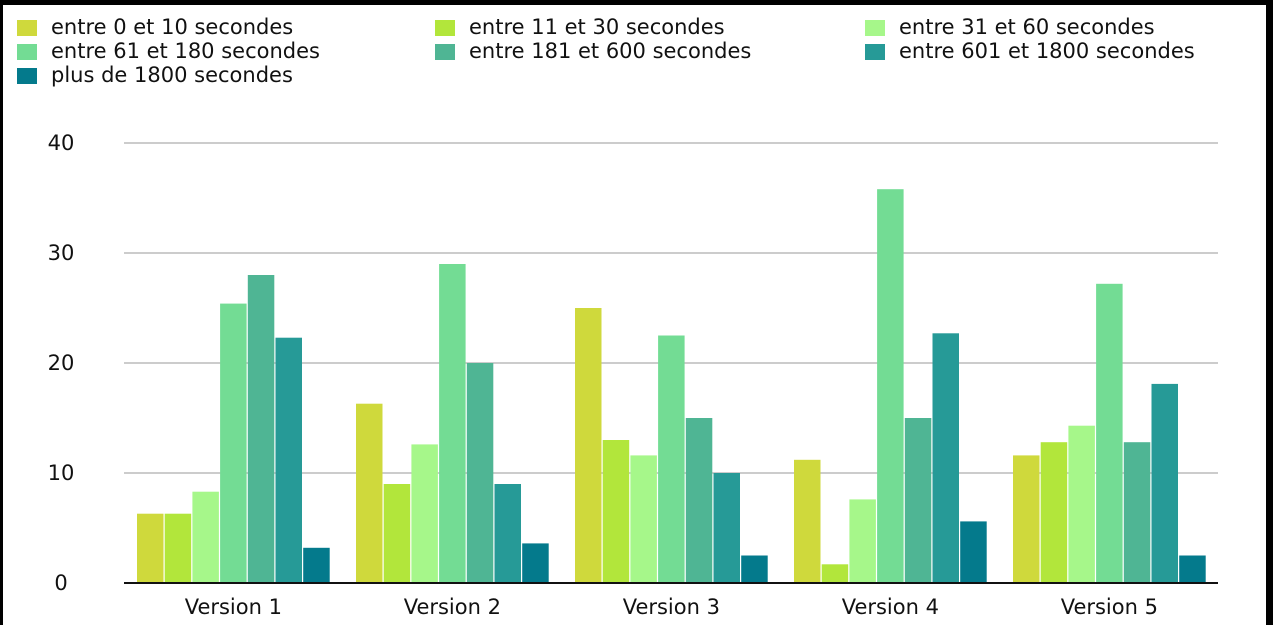 This screenshot has width=1273, height=625. What do you see at coordinates (61, 253) in the screenshot?
I see `y-tick-label: 30` at bounding box center [61, 253].